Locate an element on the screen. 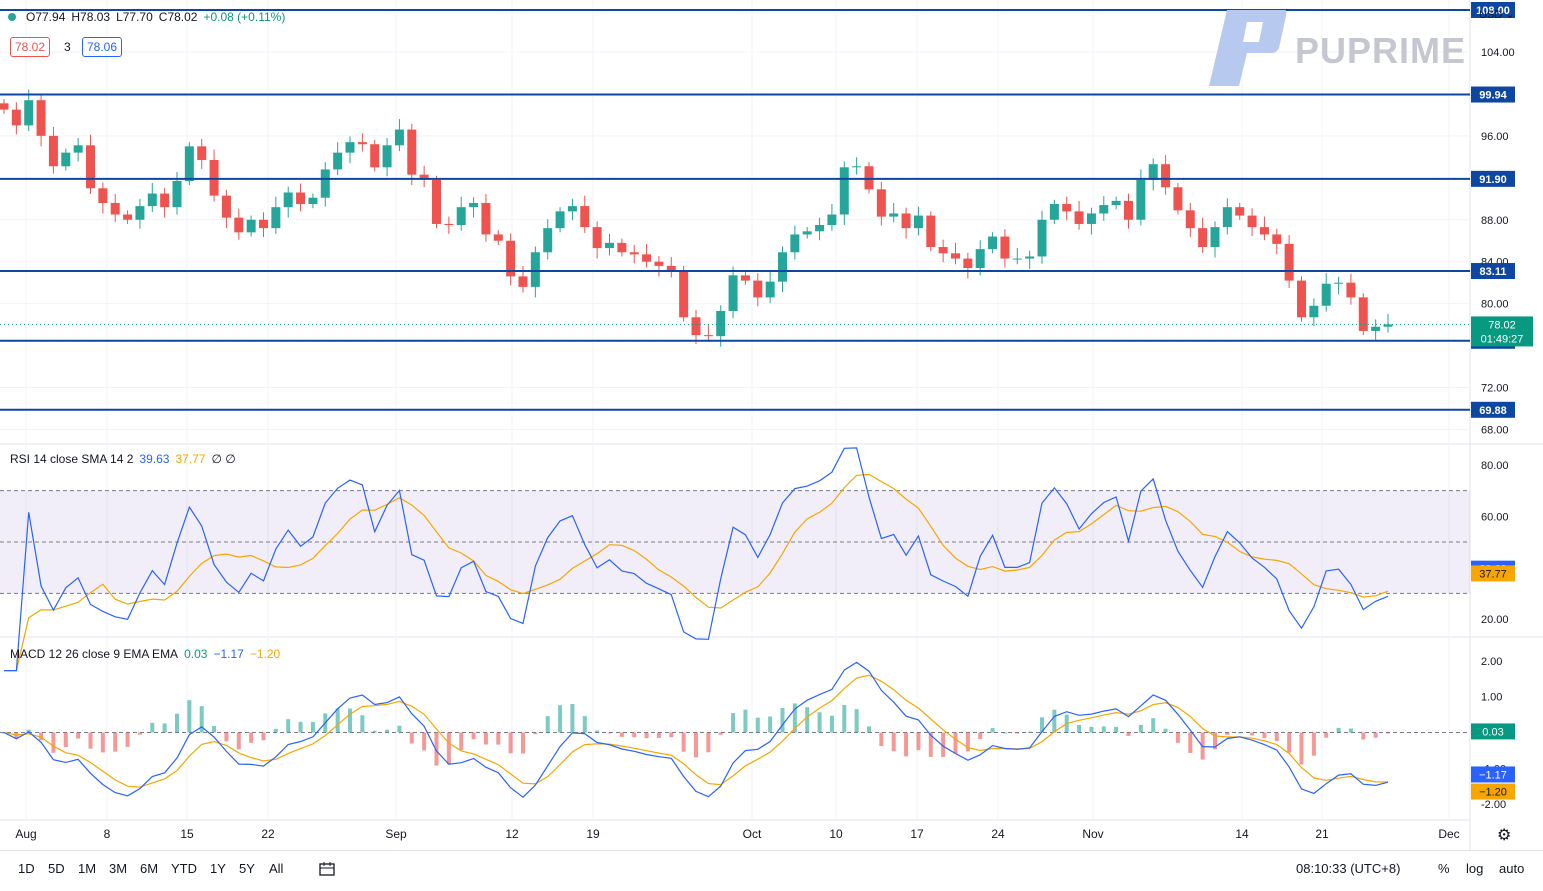 The image size is (1543, 891). spread-value: 3 is located at coordinates (67, 47).